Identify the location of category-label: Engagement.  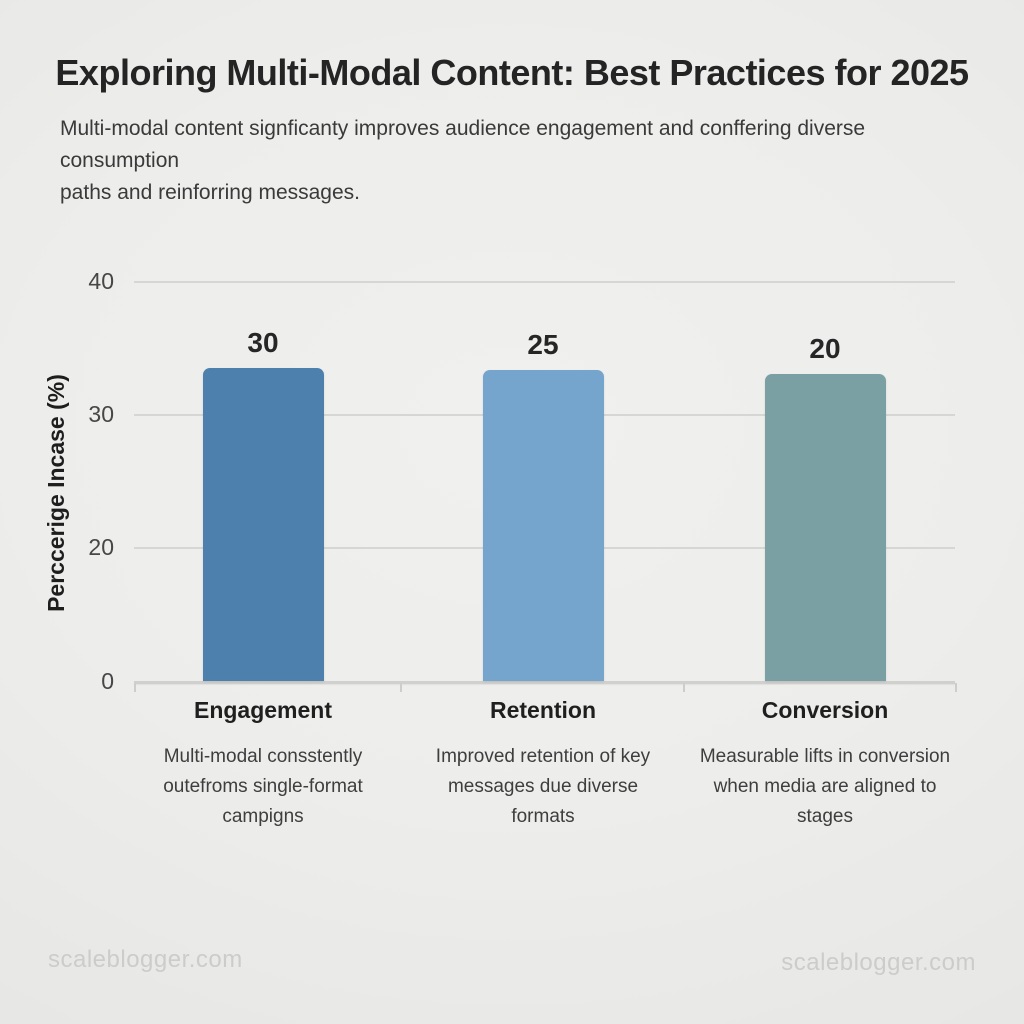
(263, 710).